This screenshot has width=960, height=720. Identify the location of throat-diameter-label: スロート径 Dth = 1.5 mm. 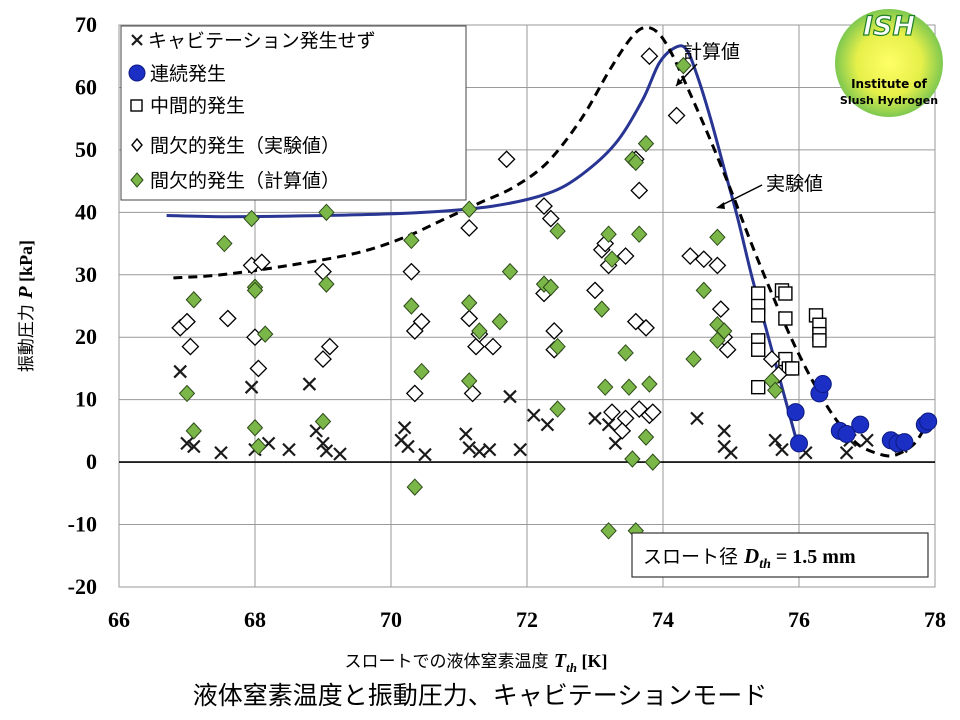
(749, 558).